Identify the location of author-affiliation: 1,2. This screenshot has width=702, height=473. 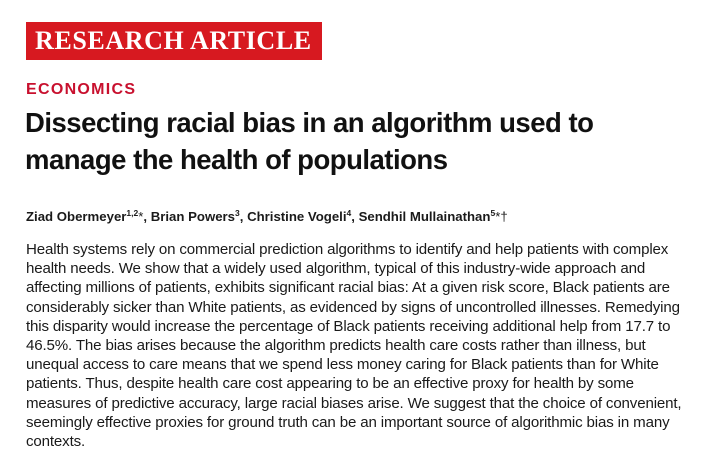
(132, 213).